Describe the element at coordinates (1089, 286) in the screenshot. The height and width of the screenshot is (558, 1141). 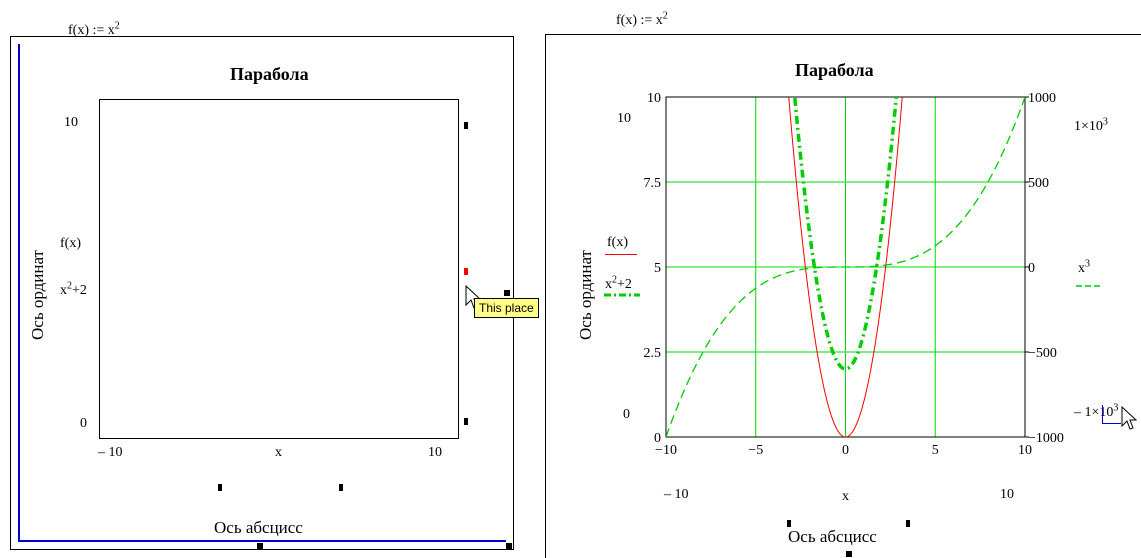
I see `right-legend-x3-swatch` at that location.